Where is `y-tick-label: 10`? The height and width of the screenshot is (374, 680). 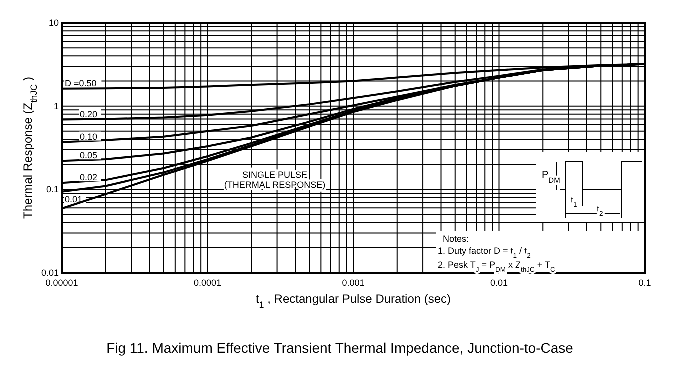
y-tick-label: 10 is located at coordinates (53, 23).